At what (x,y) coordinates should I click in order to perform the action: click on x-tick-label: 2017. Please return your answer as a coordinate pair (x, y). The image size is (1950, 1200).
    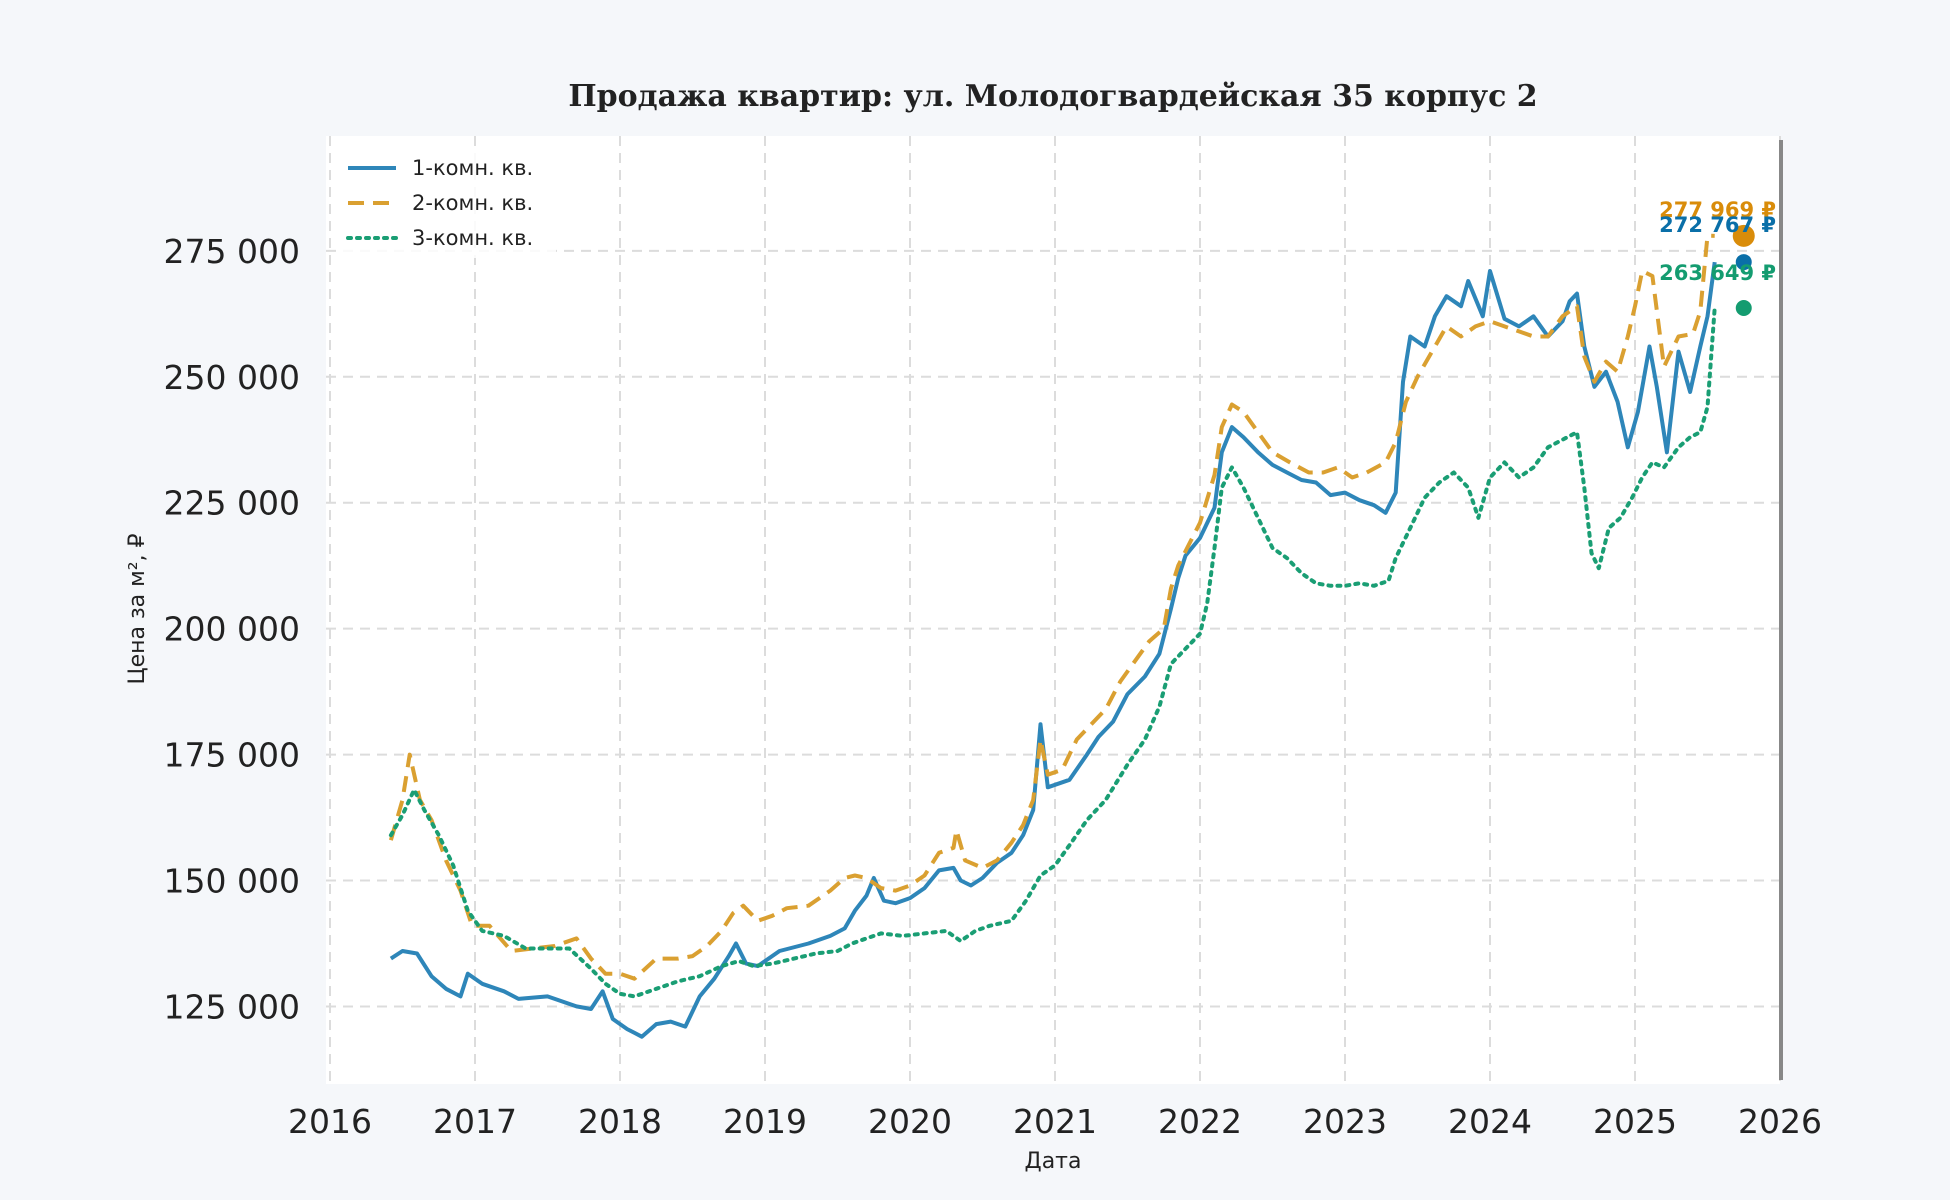
    Looking at the image, I should click on (475, 1121).